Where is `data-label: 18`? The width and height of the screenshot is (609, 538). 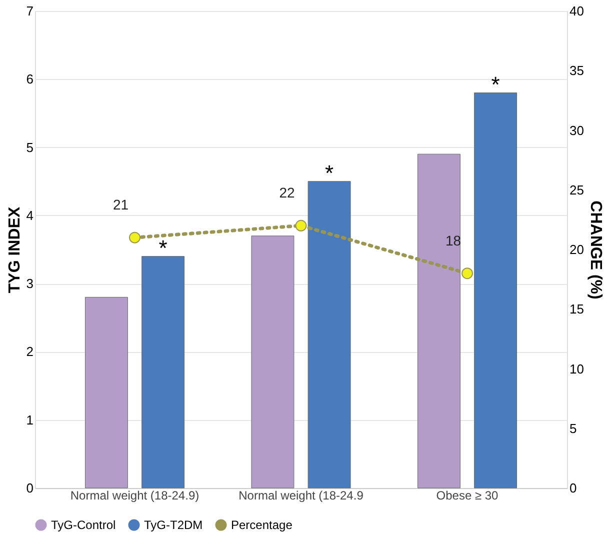 data-label: 18 is located at coordinates (453, 240).